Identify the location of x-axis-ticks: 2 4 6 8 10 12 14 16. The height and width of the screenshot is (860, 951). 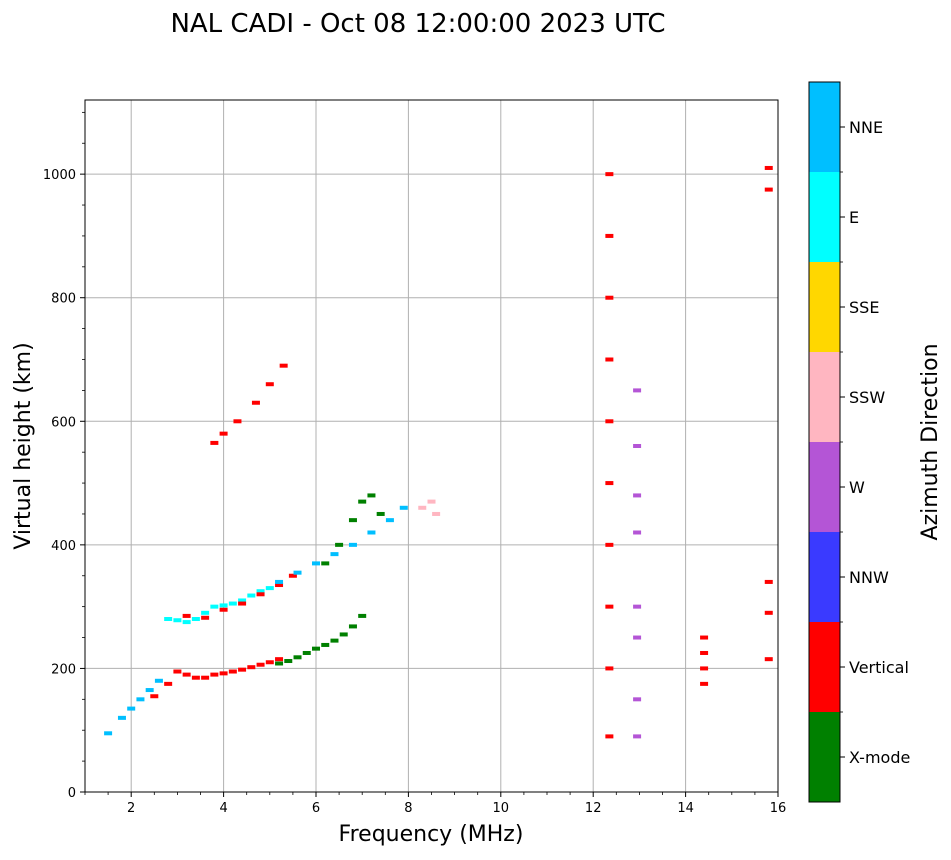
(435, 804).